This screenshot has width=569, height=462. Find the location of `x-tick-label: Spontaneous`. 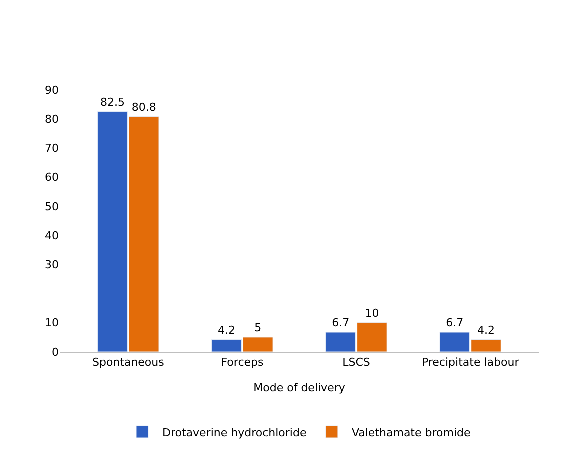

x-tick-label: Spontaneous is located at coordinates (128, 363).